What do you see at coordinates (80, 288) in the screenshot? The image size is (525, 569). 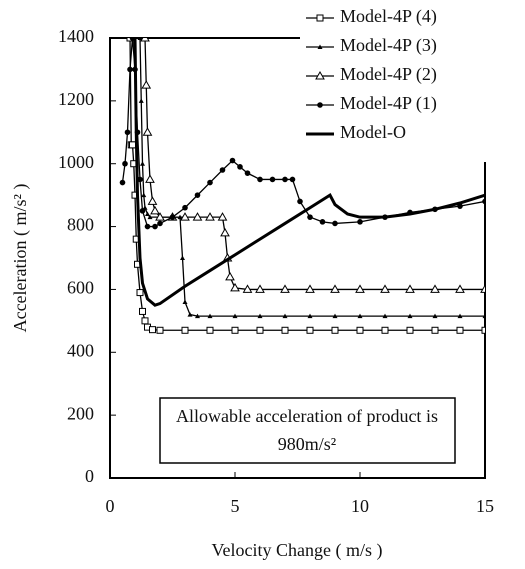 I see `y-tick-label: 600` at bounding box center [80, 288].